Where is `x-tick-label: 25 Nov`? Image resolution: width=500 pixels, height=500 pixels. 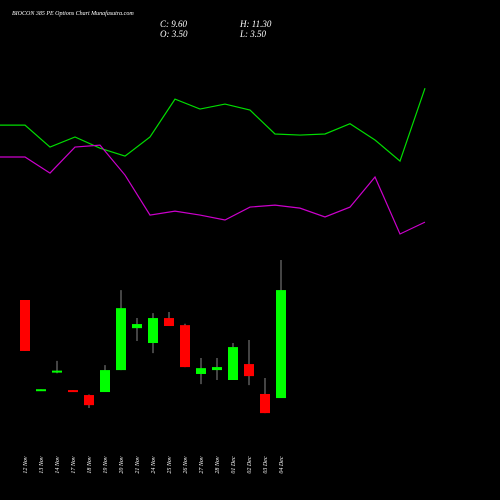
x-tick-label: 25 Nov is located at coordinates (170, 465).